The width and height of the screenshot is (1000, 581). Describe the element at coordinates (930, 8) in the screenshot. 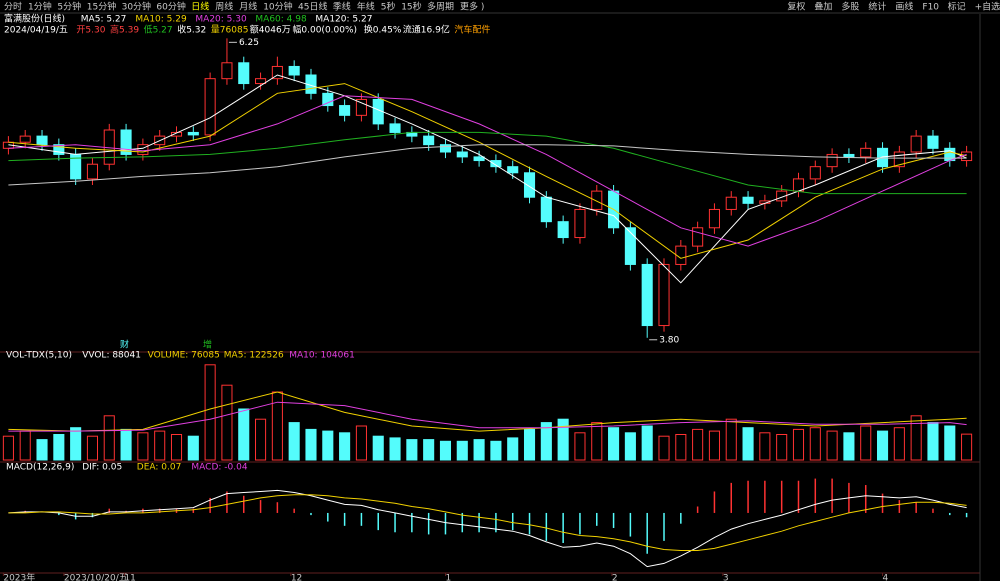

I see `toolbar-button: F10` at that location.